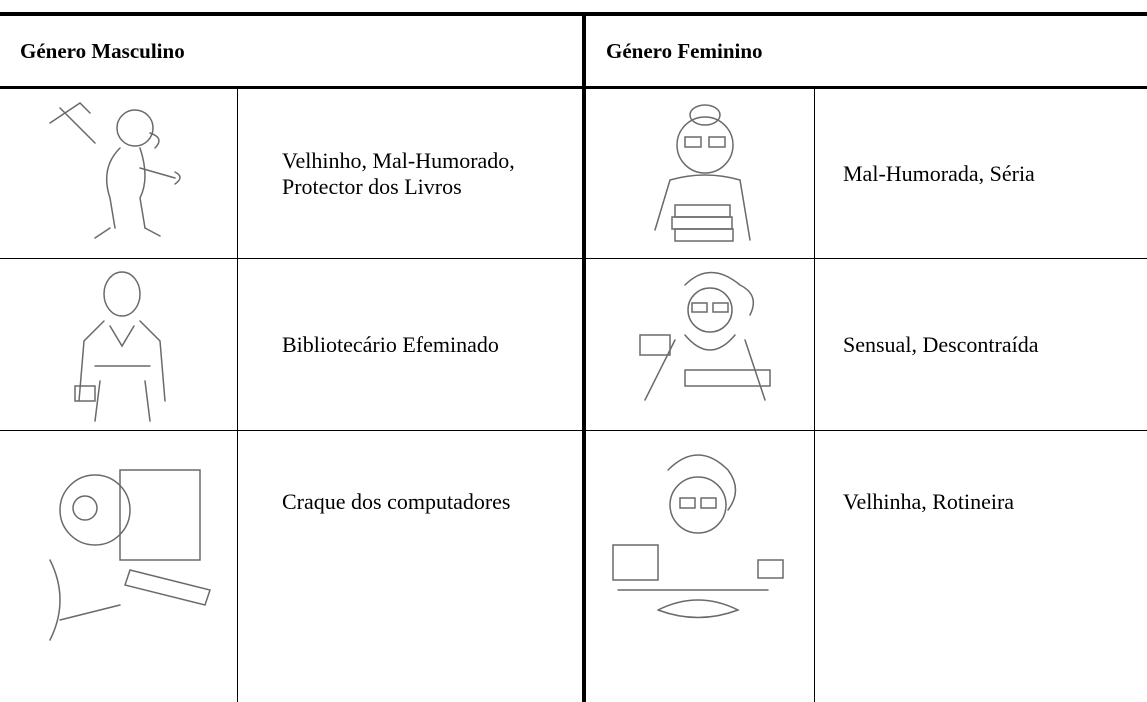  Describe the element at coordinates (573, 14) in the screenshot. I see `top-rule` at that location.